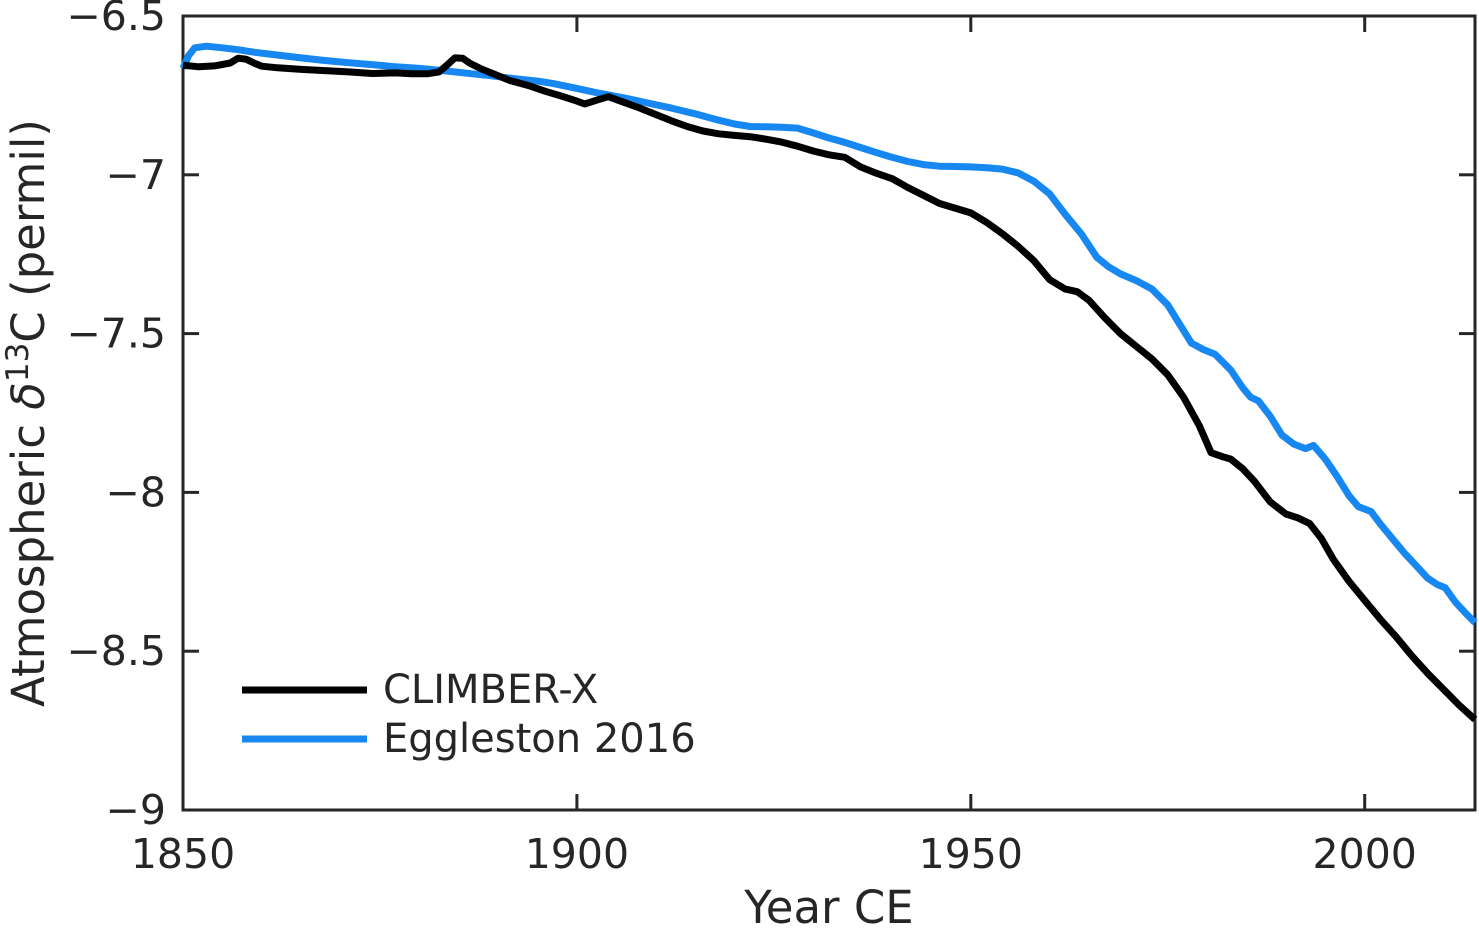  What do you see at coordinates (136, 492) in the screenshot?
I see `y-tick-label: −8` at bounding box center [136, 492].